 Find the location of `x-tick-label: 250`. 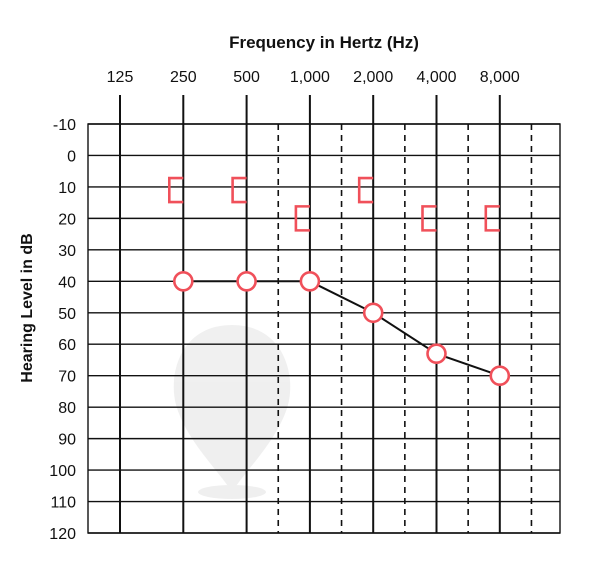

x-tick-label: 250 is located at coordinates (183, 77).